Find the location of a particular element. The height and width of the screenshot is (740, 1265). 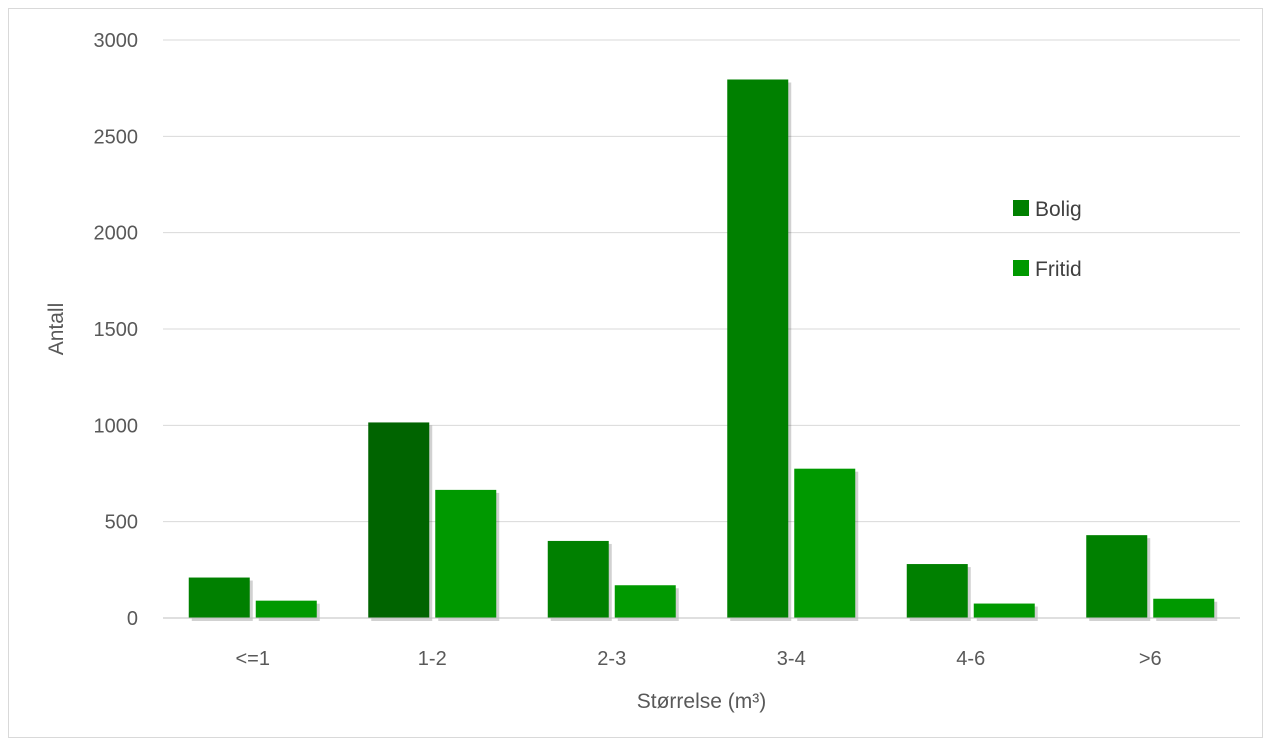

y-tick-label: 1500 is located at coordinates (116, 330).